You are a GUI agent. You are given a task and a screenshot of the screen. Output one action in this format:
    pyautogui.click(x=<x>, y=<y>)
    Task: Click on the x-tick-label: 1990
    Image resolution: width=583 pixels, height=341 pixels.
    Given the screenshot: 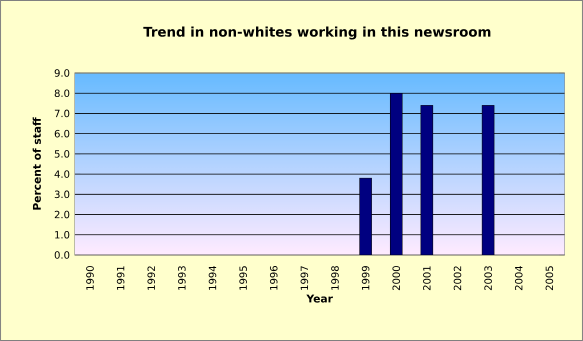 What is the action you would take?
    pyautogui.click(x=90, y=278)
    